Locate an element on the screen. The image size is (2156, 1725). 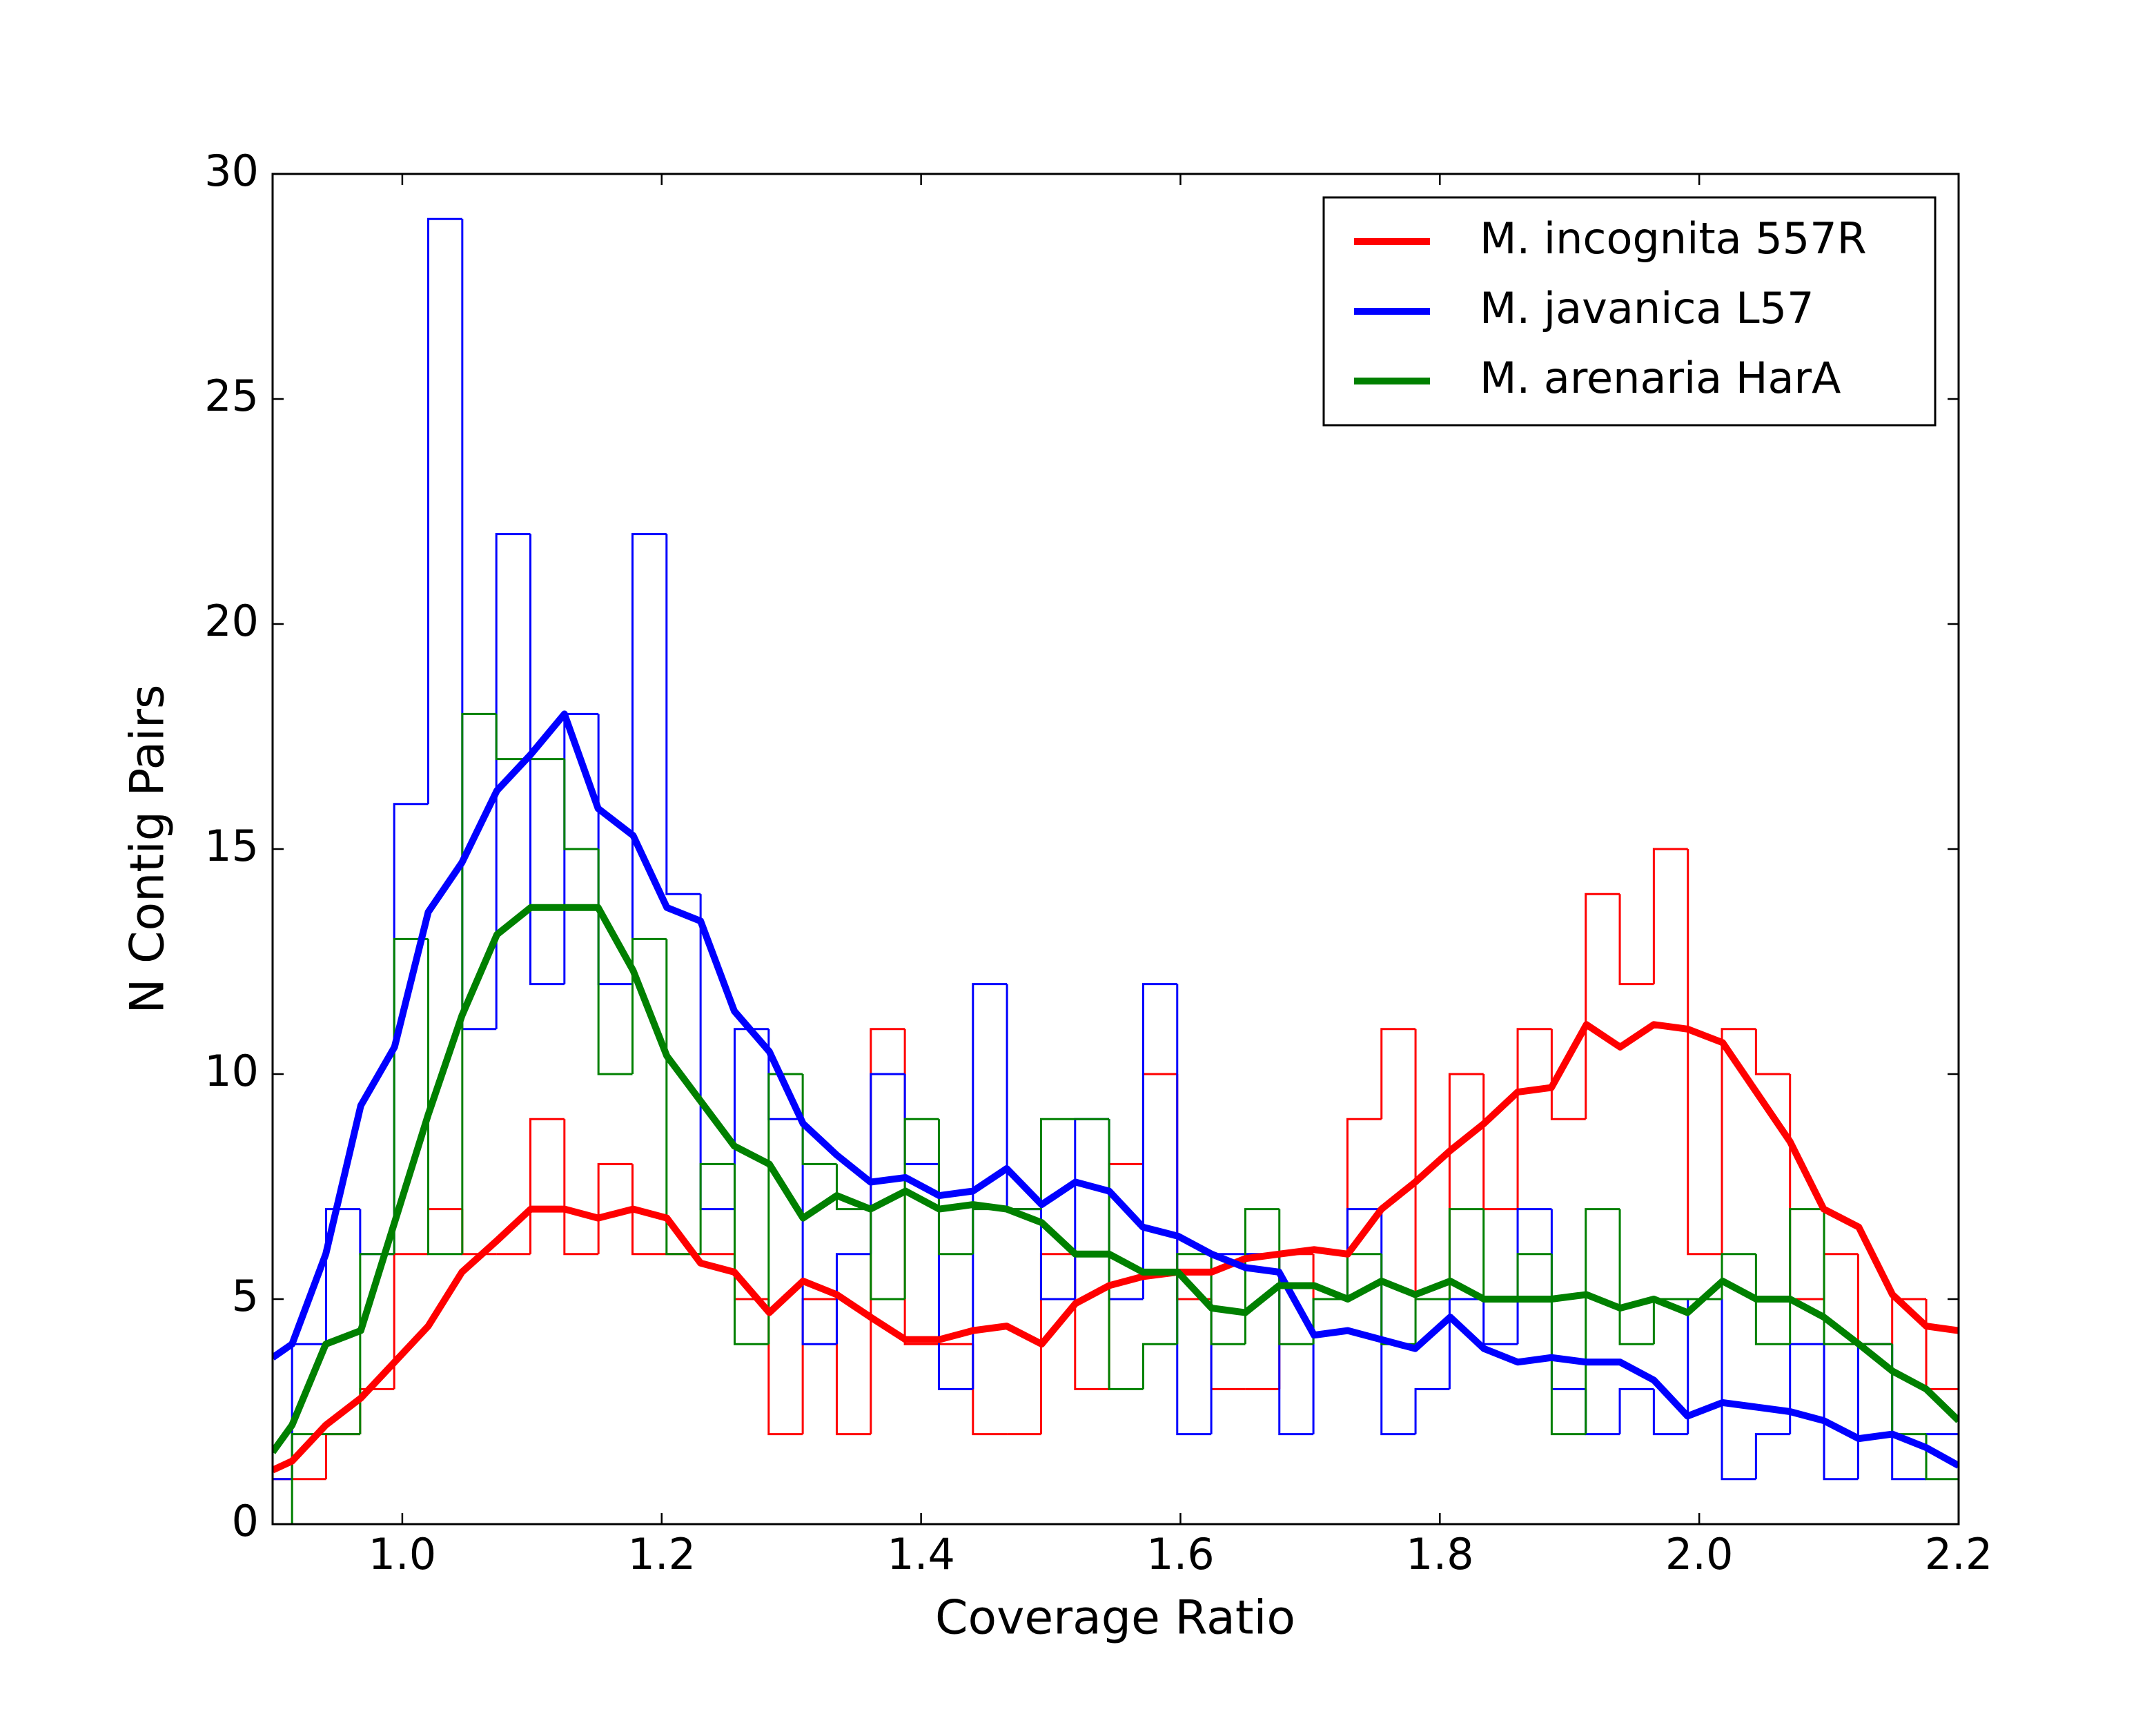
y-tick-label: 5 is located at coordinates (245, 1296).